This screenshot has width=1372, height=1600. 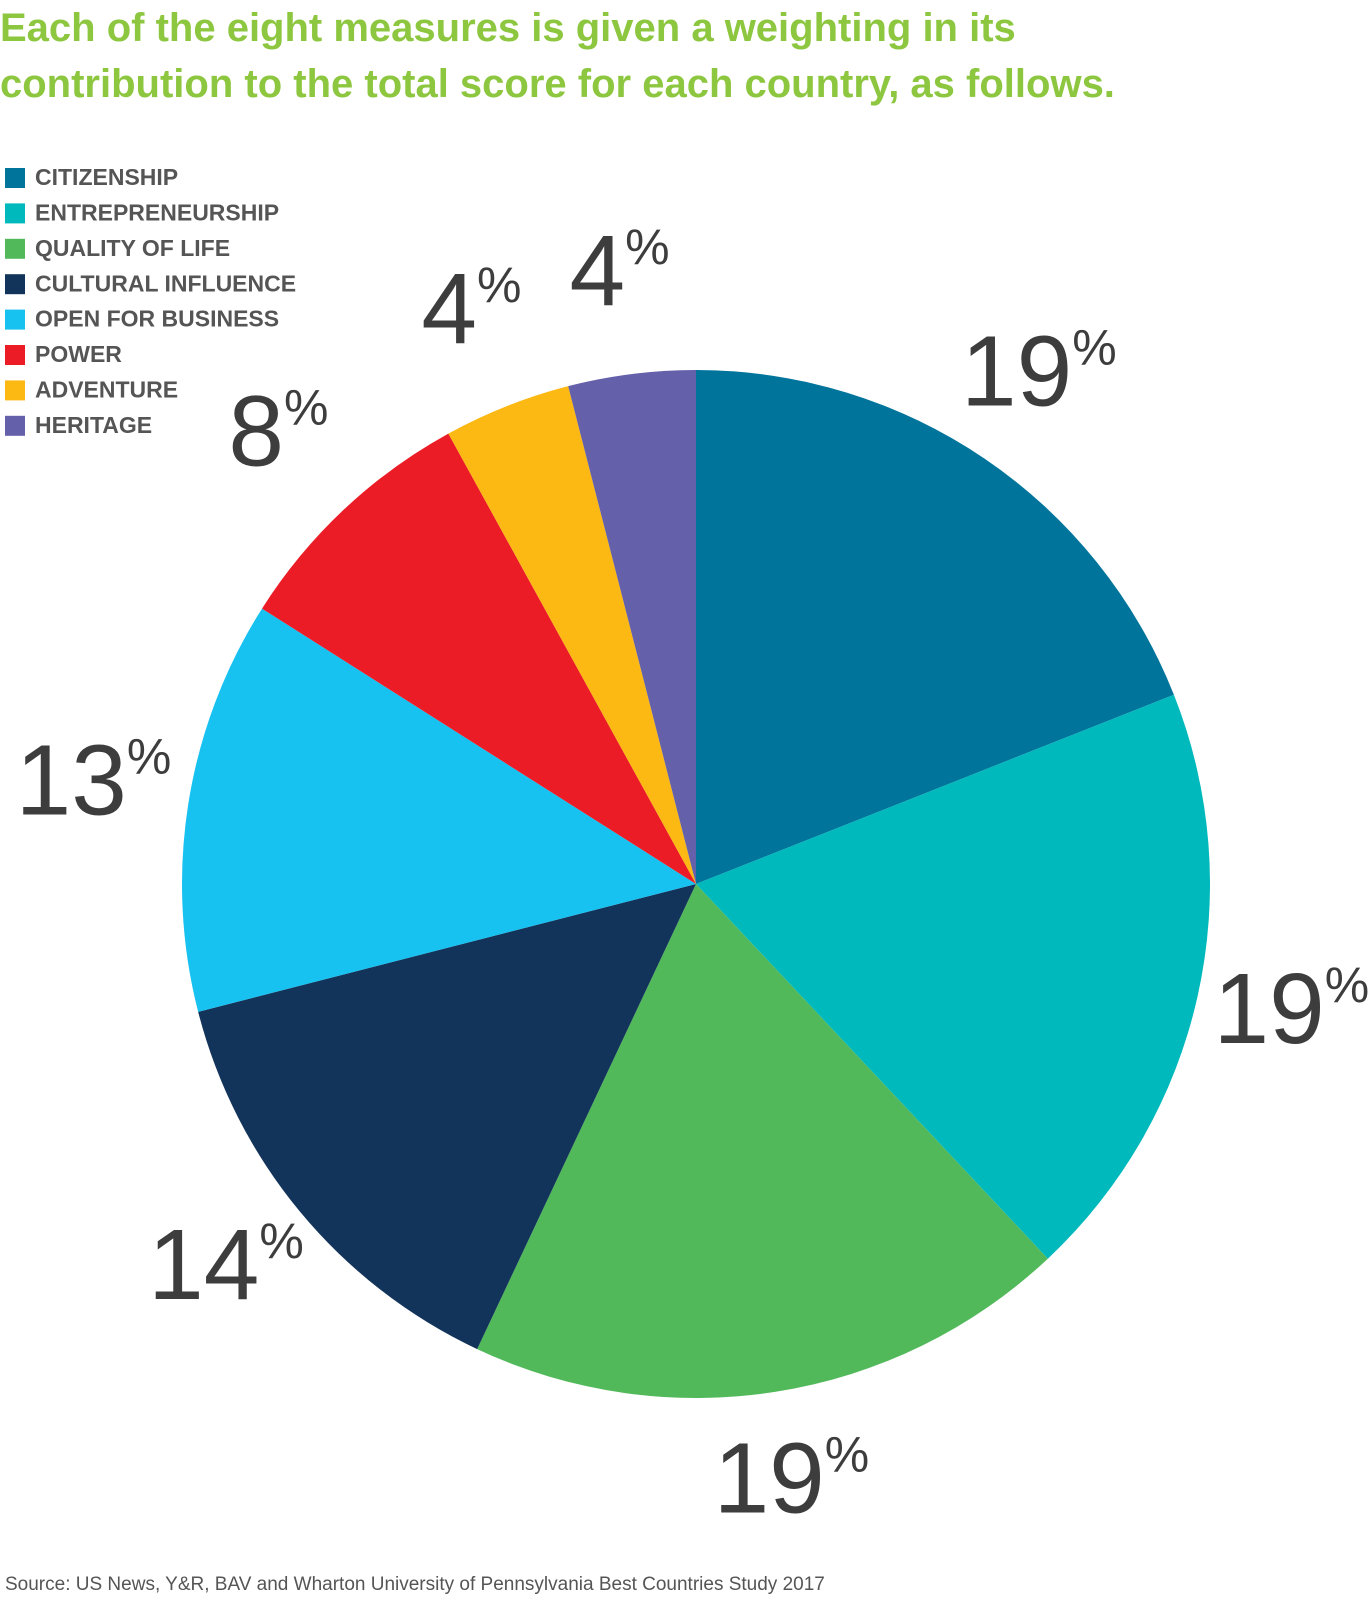 What do you see at coordinates (165, 283) in the screenshot?
I see `legend-label: CULTURAL INFLUENCE` at bounding box center [165, 283].